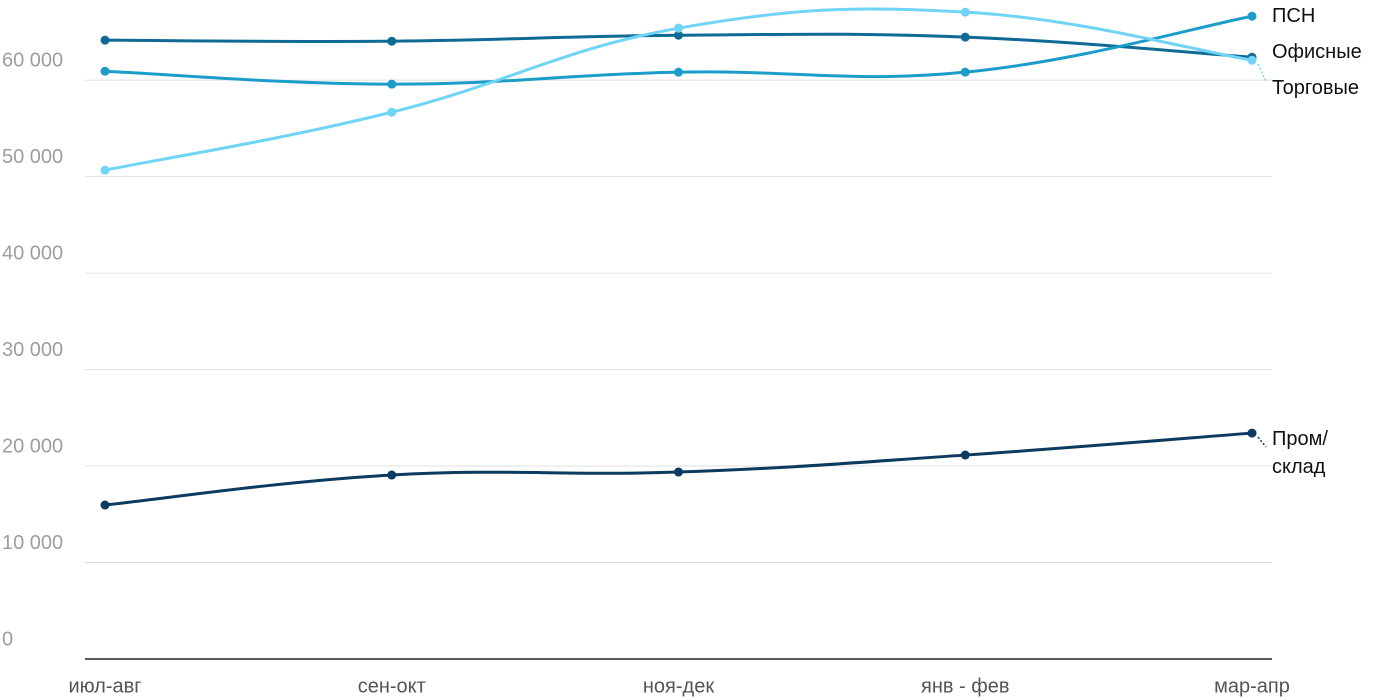 The image size is (1400, 700). What do you see at coordinates (1294, 16) in the screenshot?
I see `legend-label: ПСН` at bounding box center [1294, 16].